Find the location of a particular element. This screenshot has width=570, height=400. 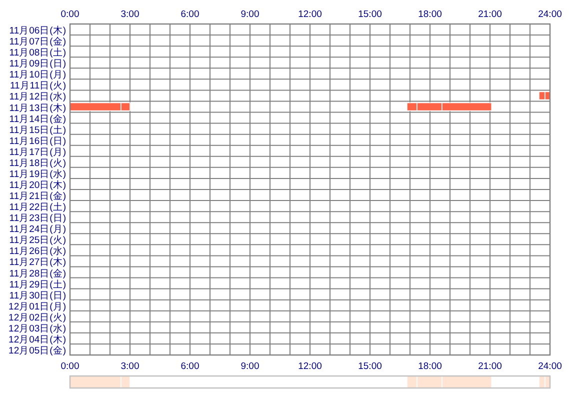

x2-tick-label: 3:00 is located at coordinates (130, 14).